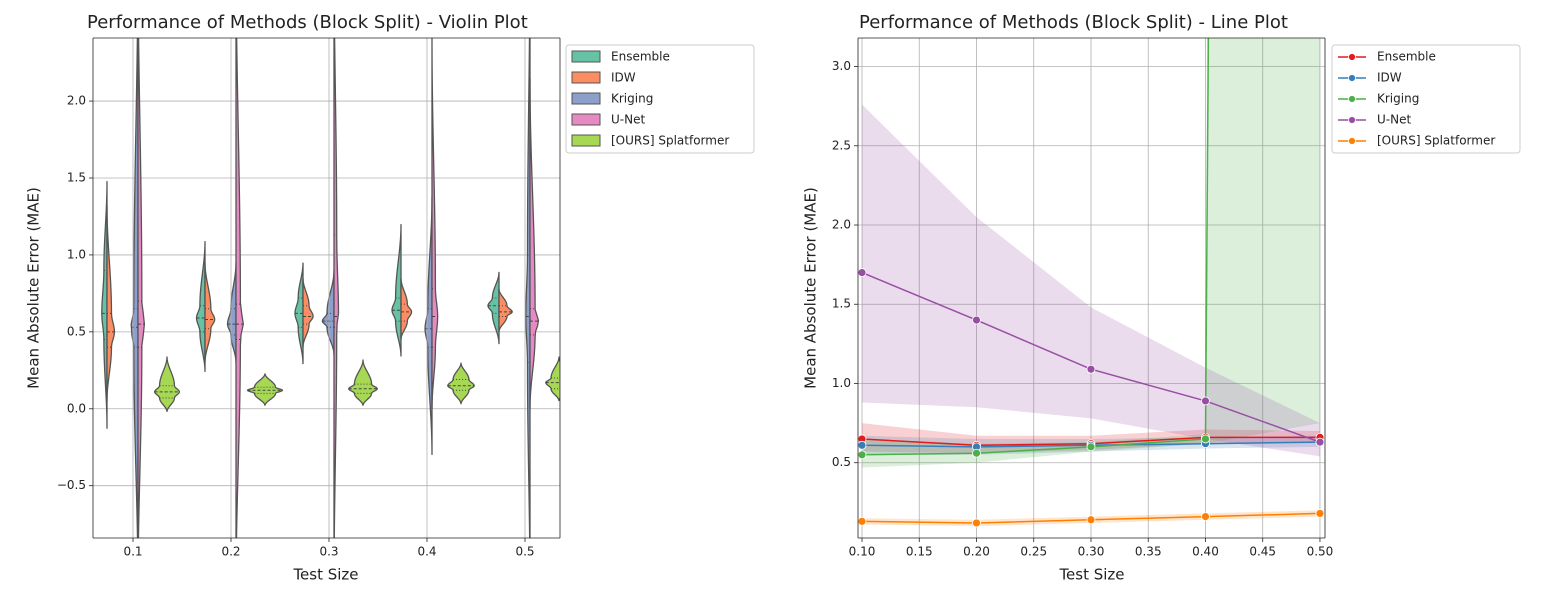 Image resolution: width=1558 pixels, height=600 pixels. I want to click on x-tick-label: 0.40, so click(1205, 552).